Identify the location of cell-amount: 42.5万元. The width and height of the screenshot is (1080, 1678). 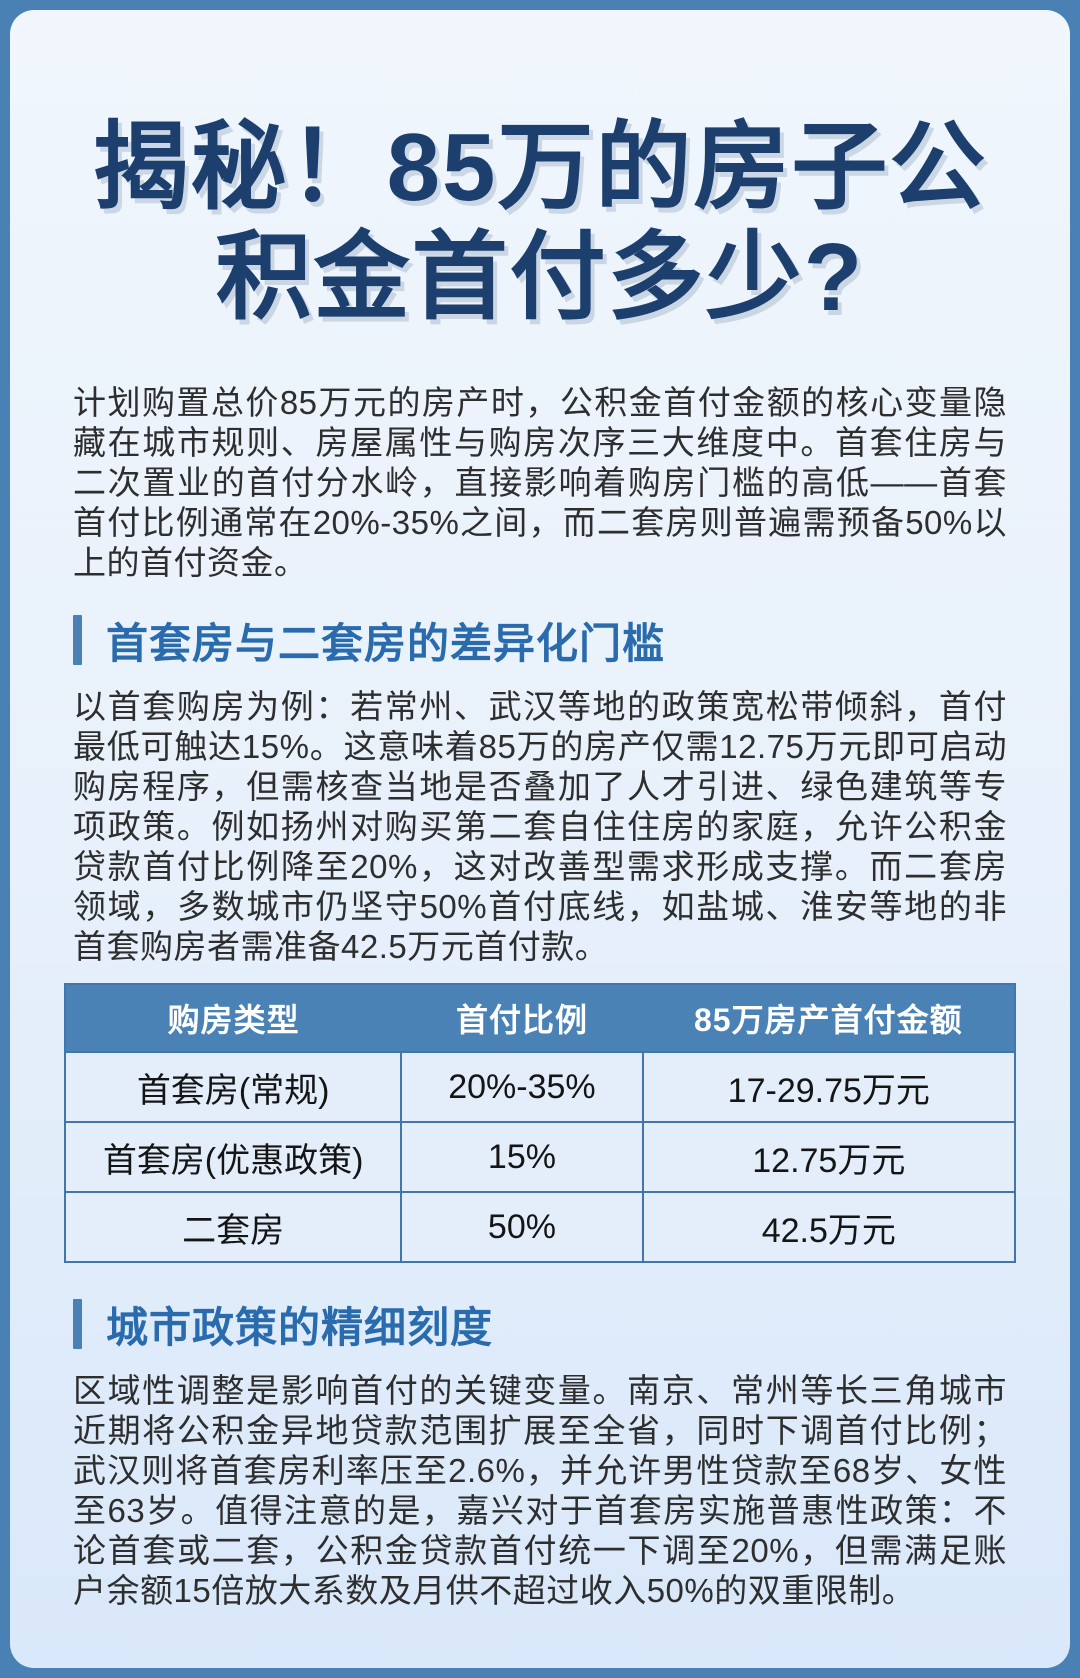
(829, 1227).